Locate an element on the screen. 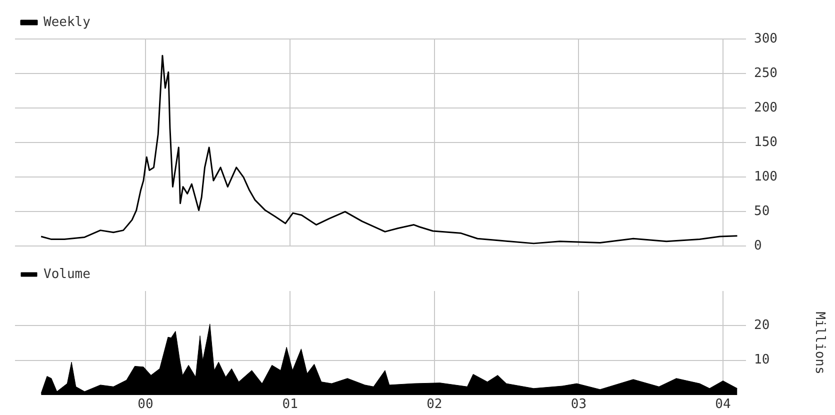  y-tick-label: 20 is located at coordinates (762, 326).